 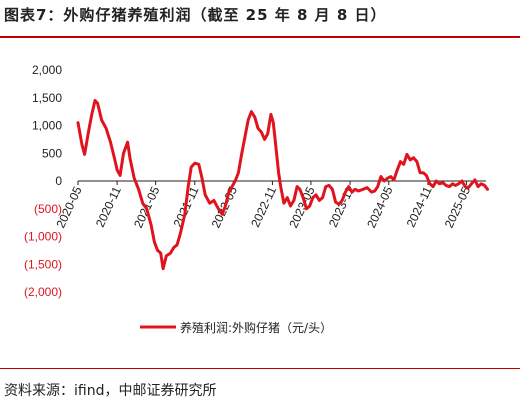 I want to click on y-tick-label: 2,000, so click(x=47, y=70).